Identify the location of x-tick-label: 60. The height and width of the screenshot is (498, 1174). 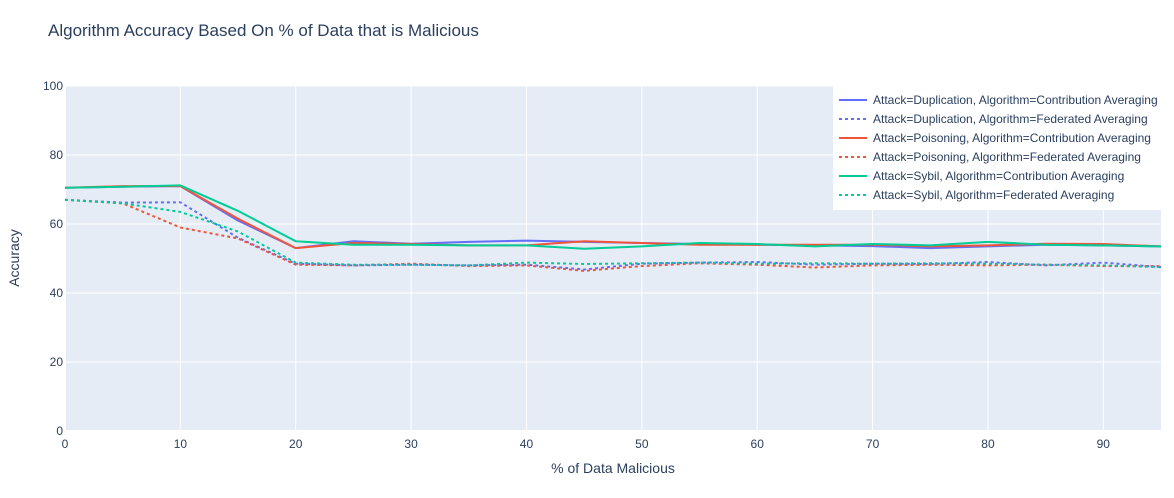
(758, 444).